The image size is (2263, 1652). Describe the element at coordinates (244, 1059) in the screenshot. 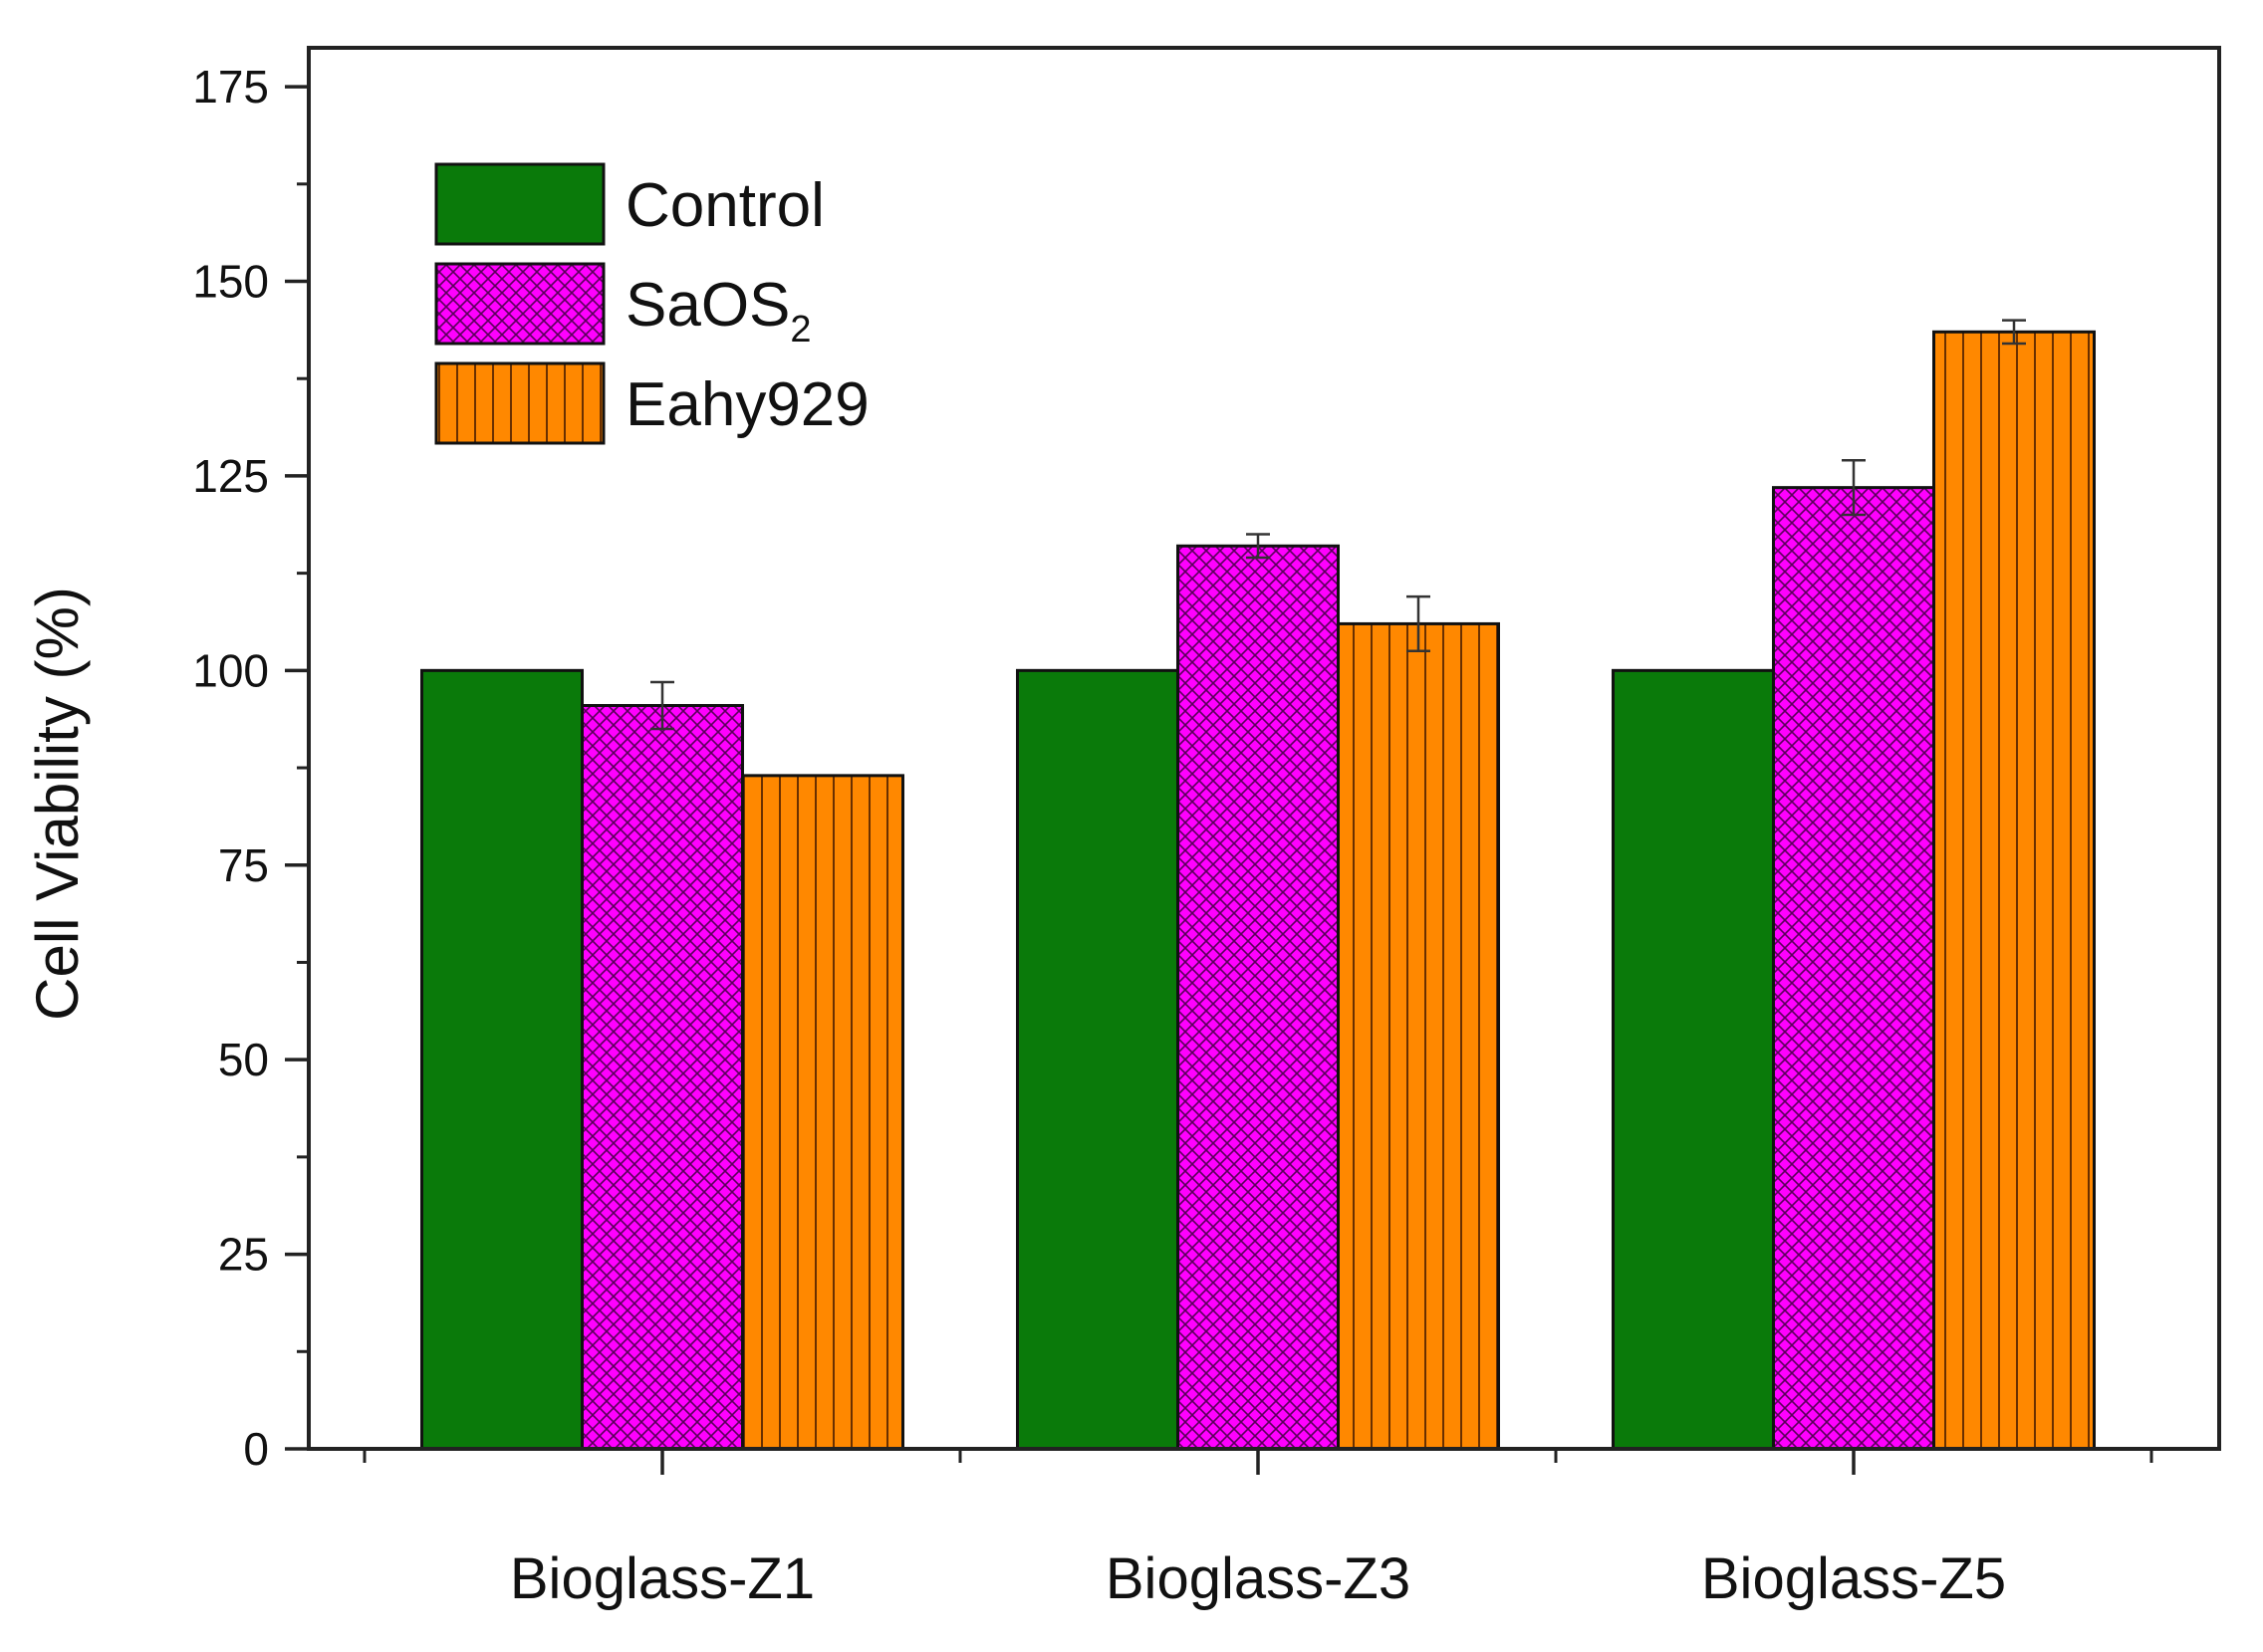

I see `y-tick-label: 50` at that location.